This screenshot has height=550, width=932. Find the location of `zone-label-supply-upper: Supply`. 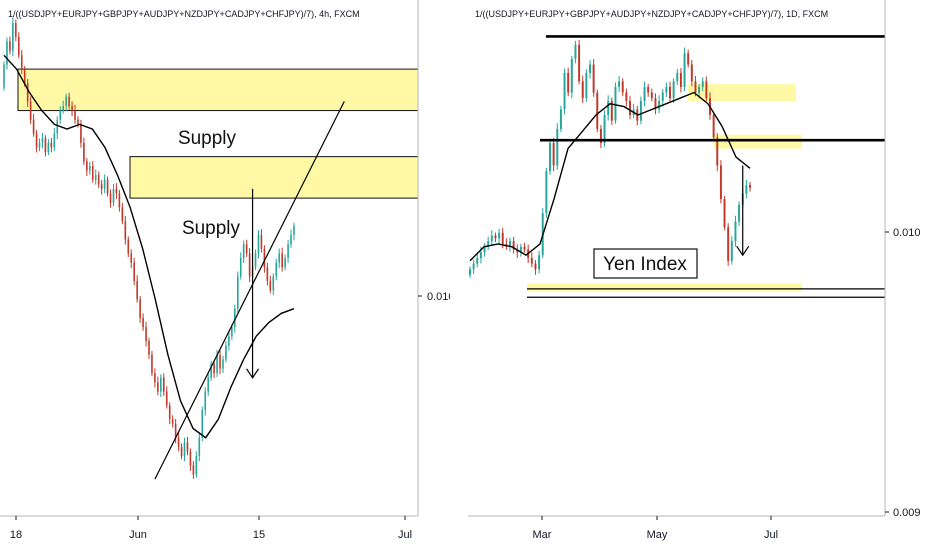

zone-label-supply-upper: Supply is located at coordinates (207, 138).